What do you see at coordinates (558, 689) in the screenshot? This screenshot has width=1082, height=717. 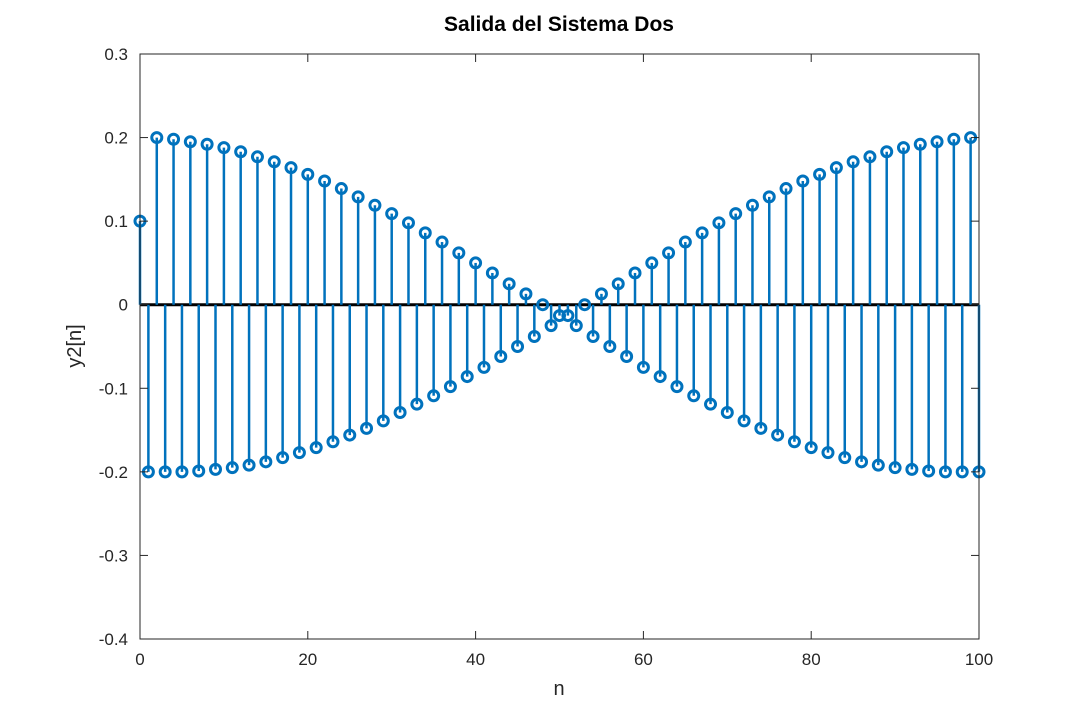 I see `x-axis-label: n` at bounding box center [558, 689].